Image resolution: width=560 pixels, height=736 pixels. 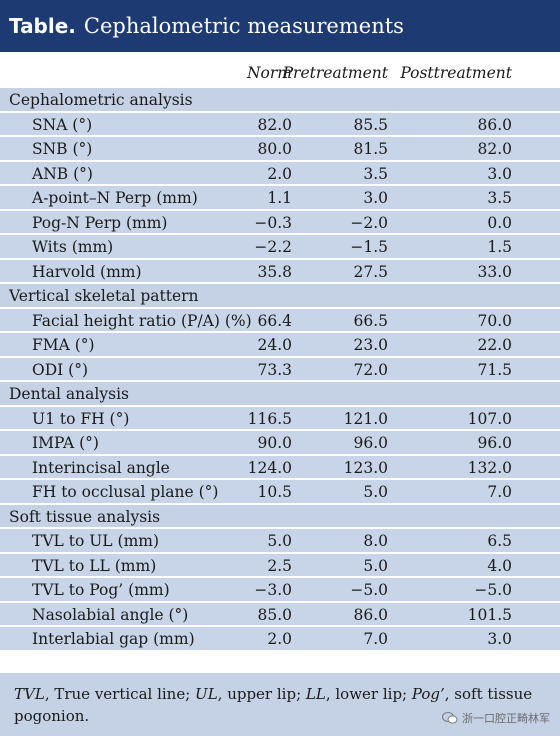 I want to click on column-header-posttreatment: Posttreatment, so click(x=456, y=73).